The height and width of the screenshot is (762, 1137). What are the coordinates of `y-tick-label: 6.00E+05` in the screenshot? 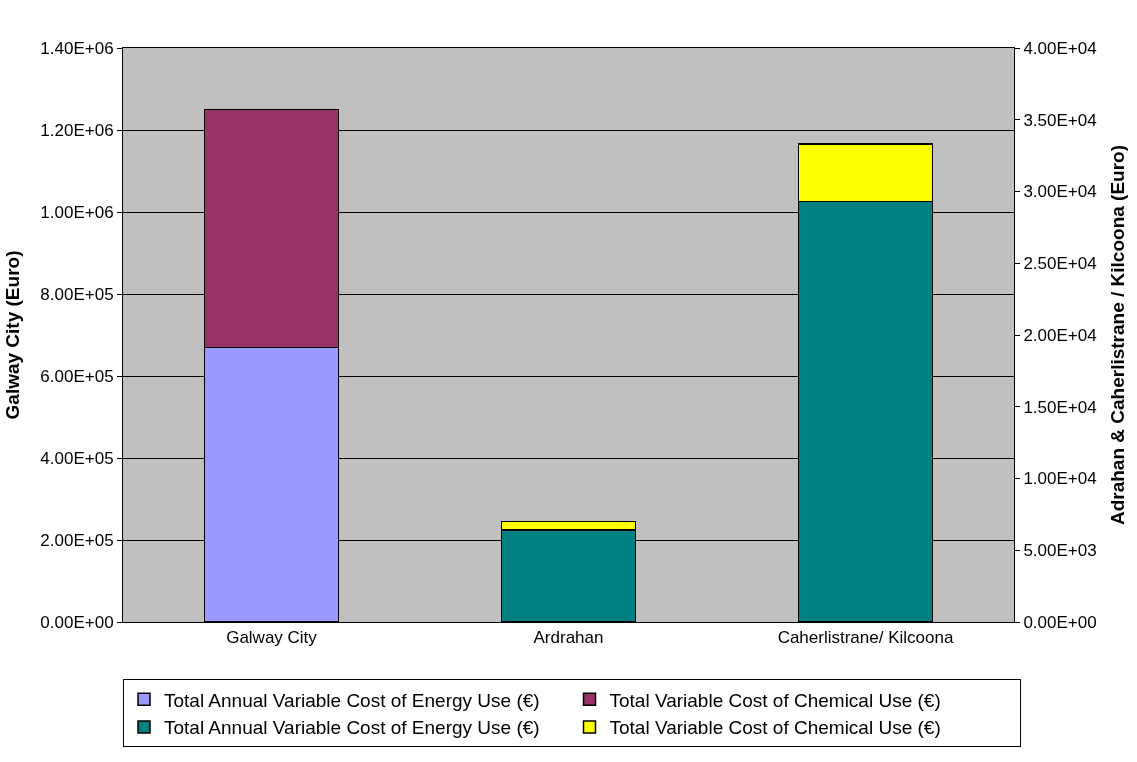 It's located at (77, 376).